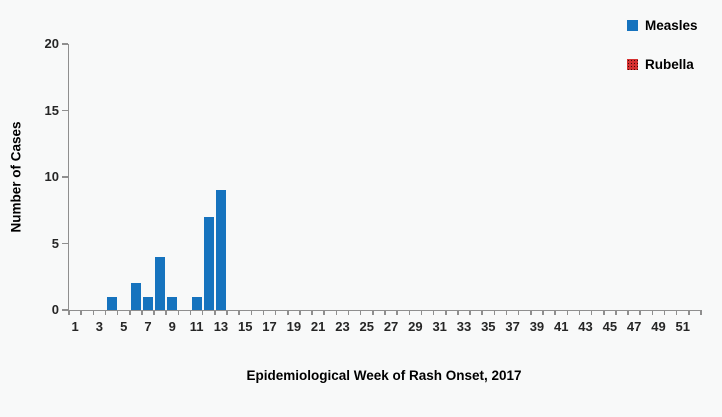 The image size is (722, 417). I want to click on x-axis-label-41: 41, so click(561, 326).